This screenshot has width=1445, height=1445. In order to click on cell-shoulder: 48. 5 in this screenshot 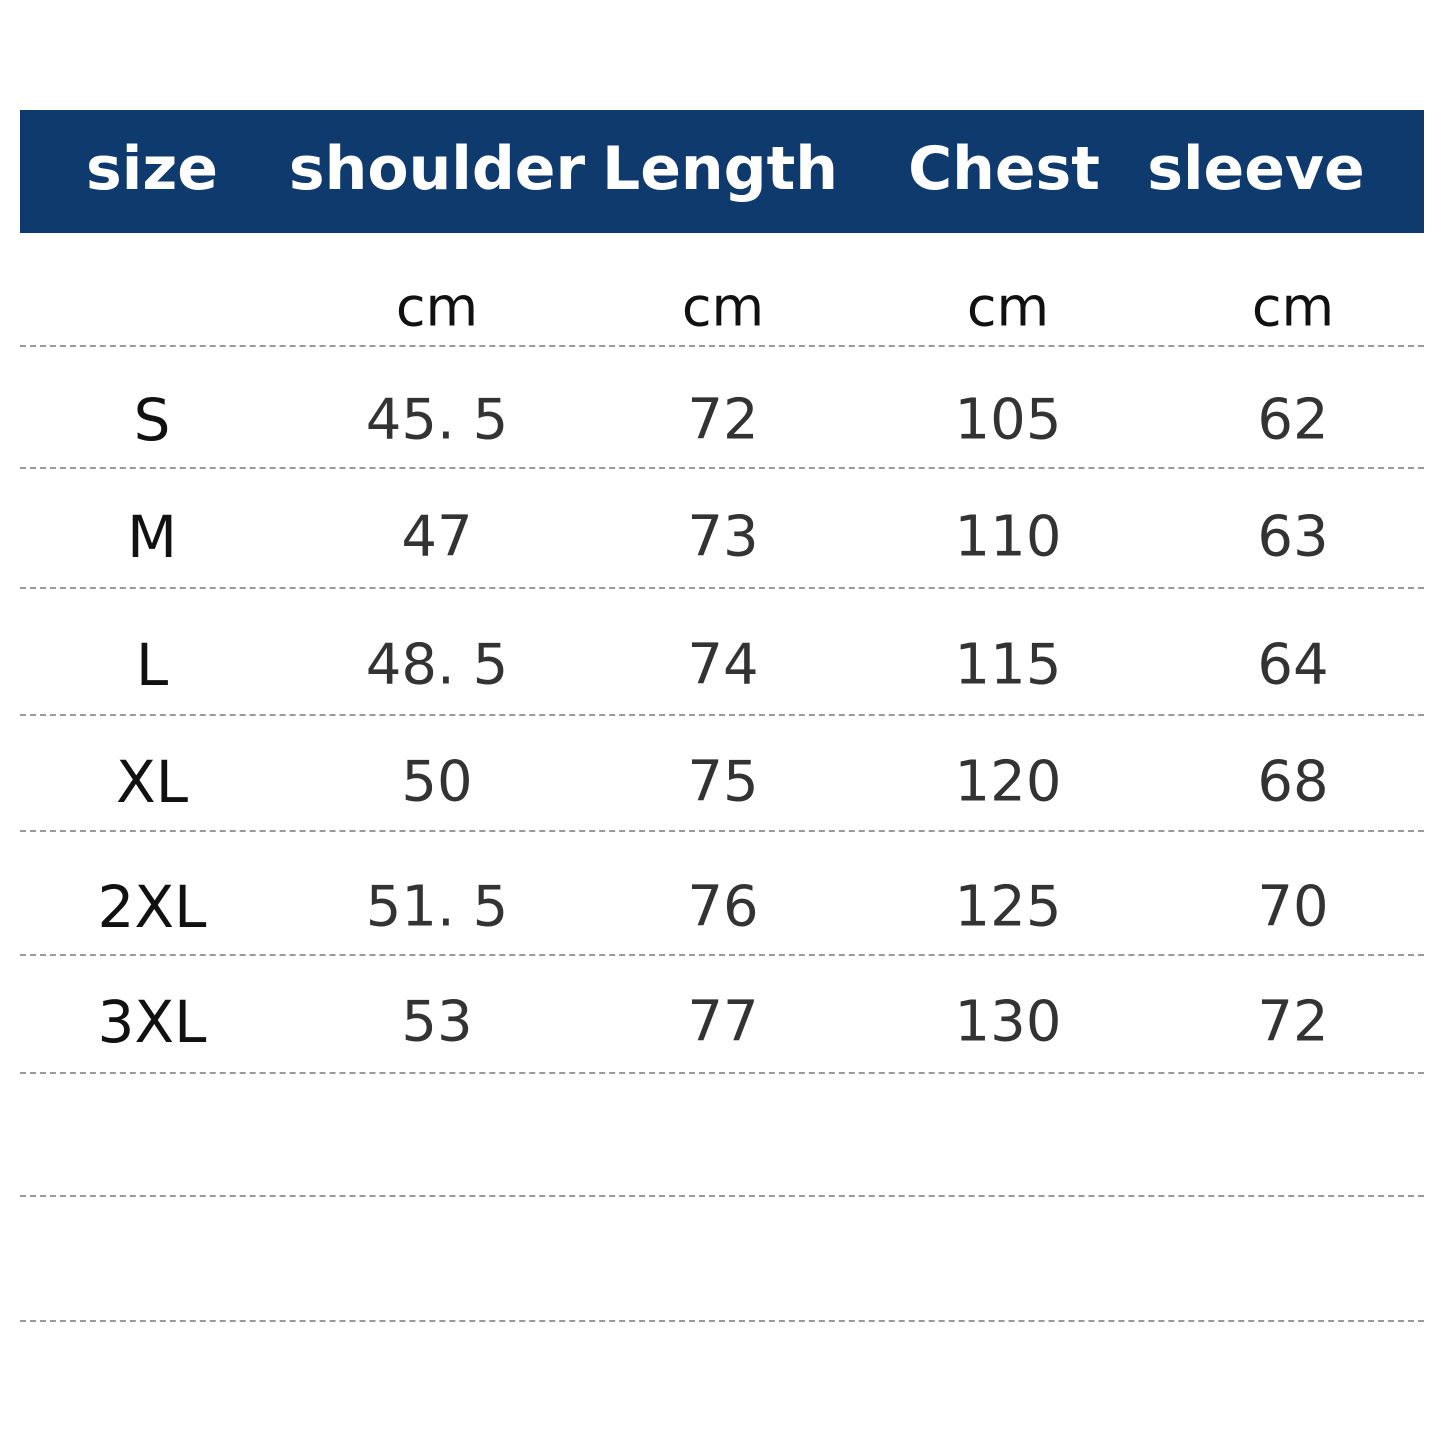, I will do `click(437, 665)`.